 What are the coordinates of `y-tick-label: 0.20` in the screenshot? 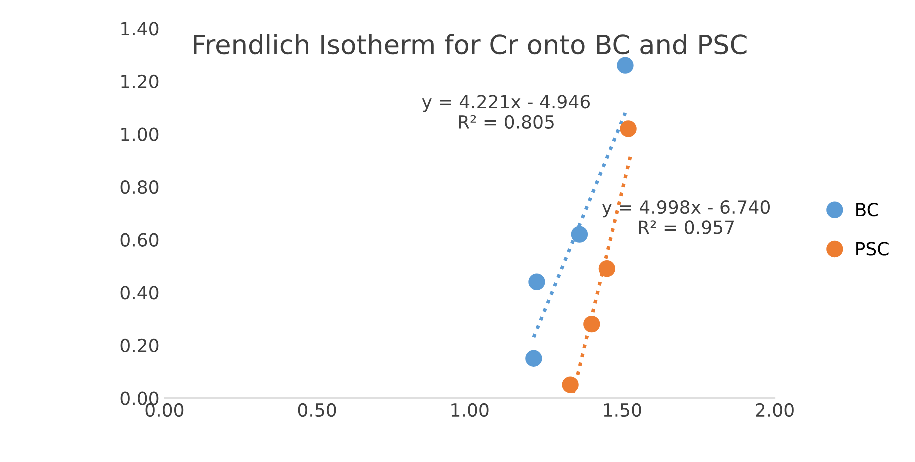 It's located at (139, 345).